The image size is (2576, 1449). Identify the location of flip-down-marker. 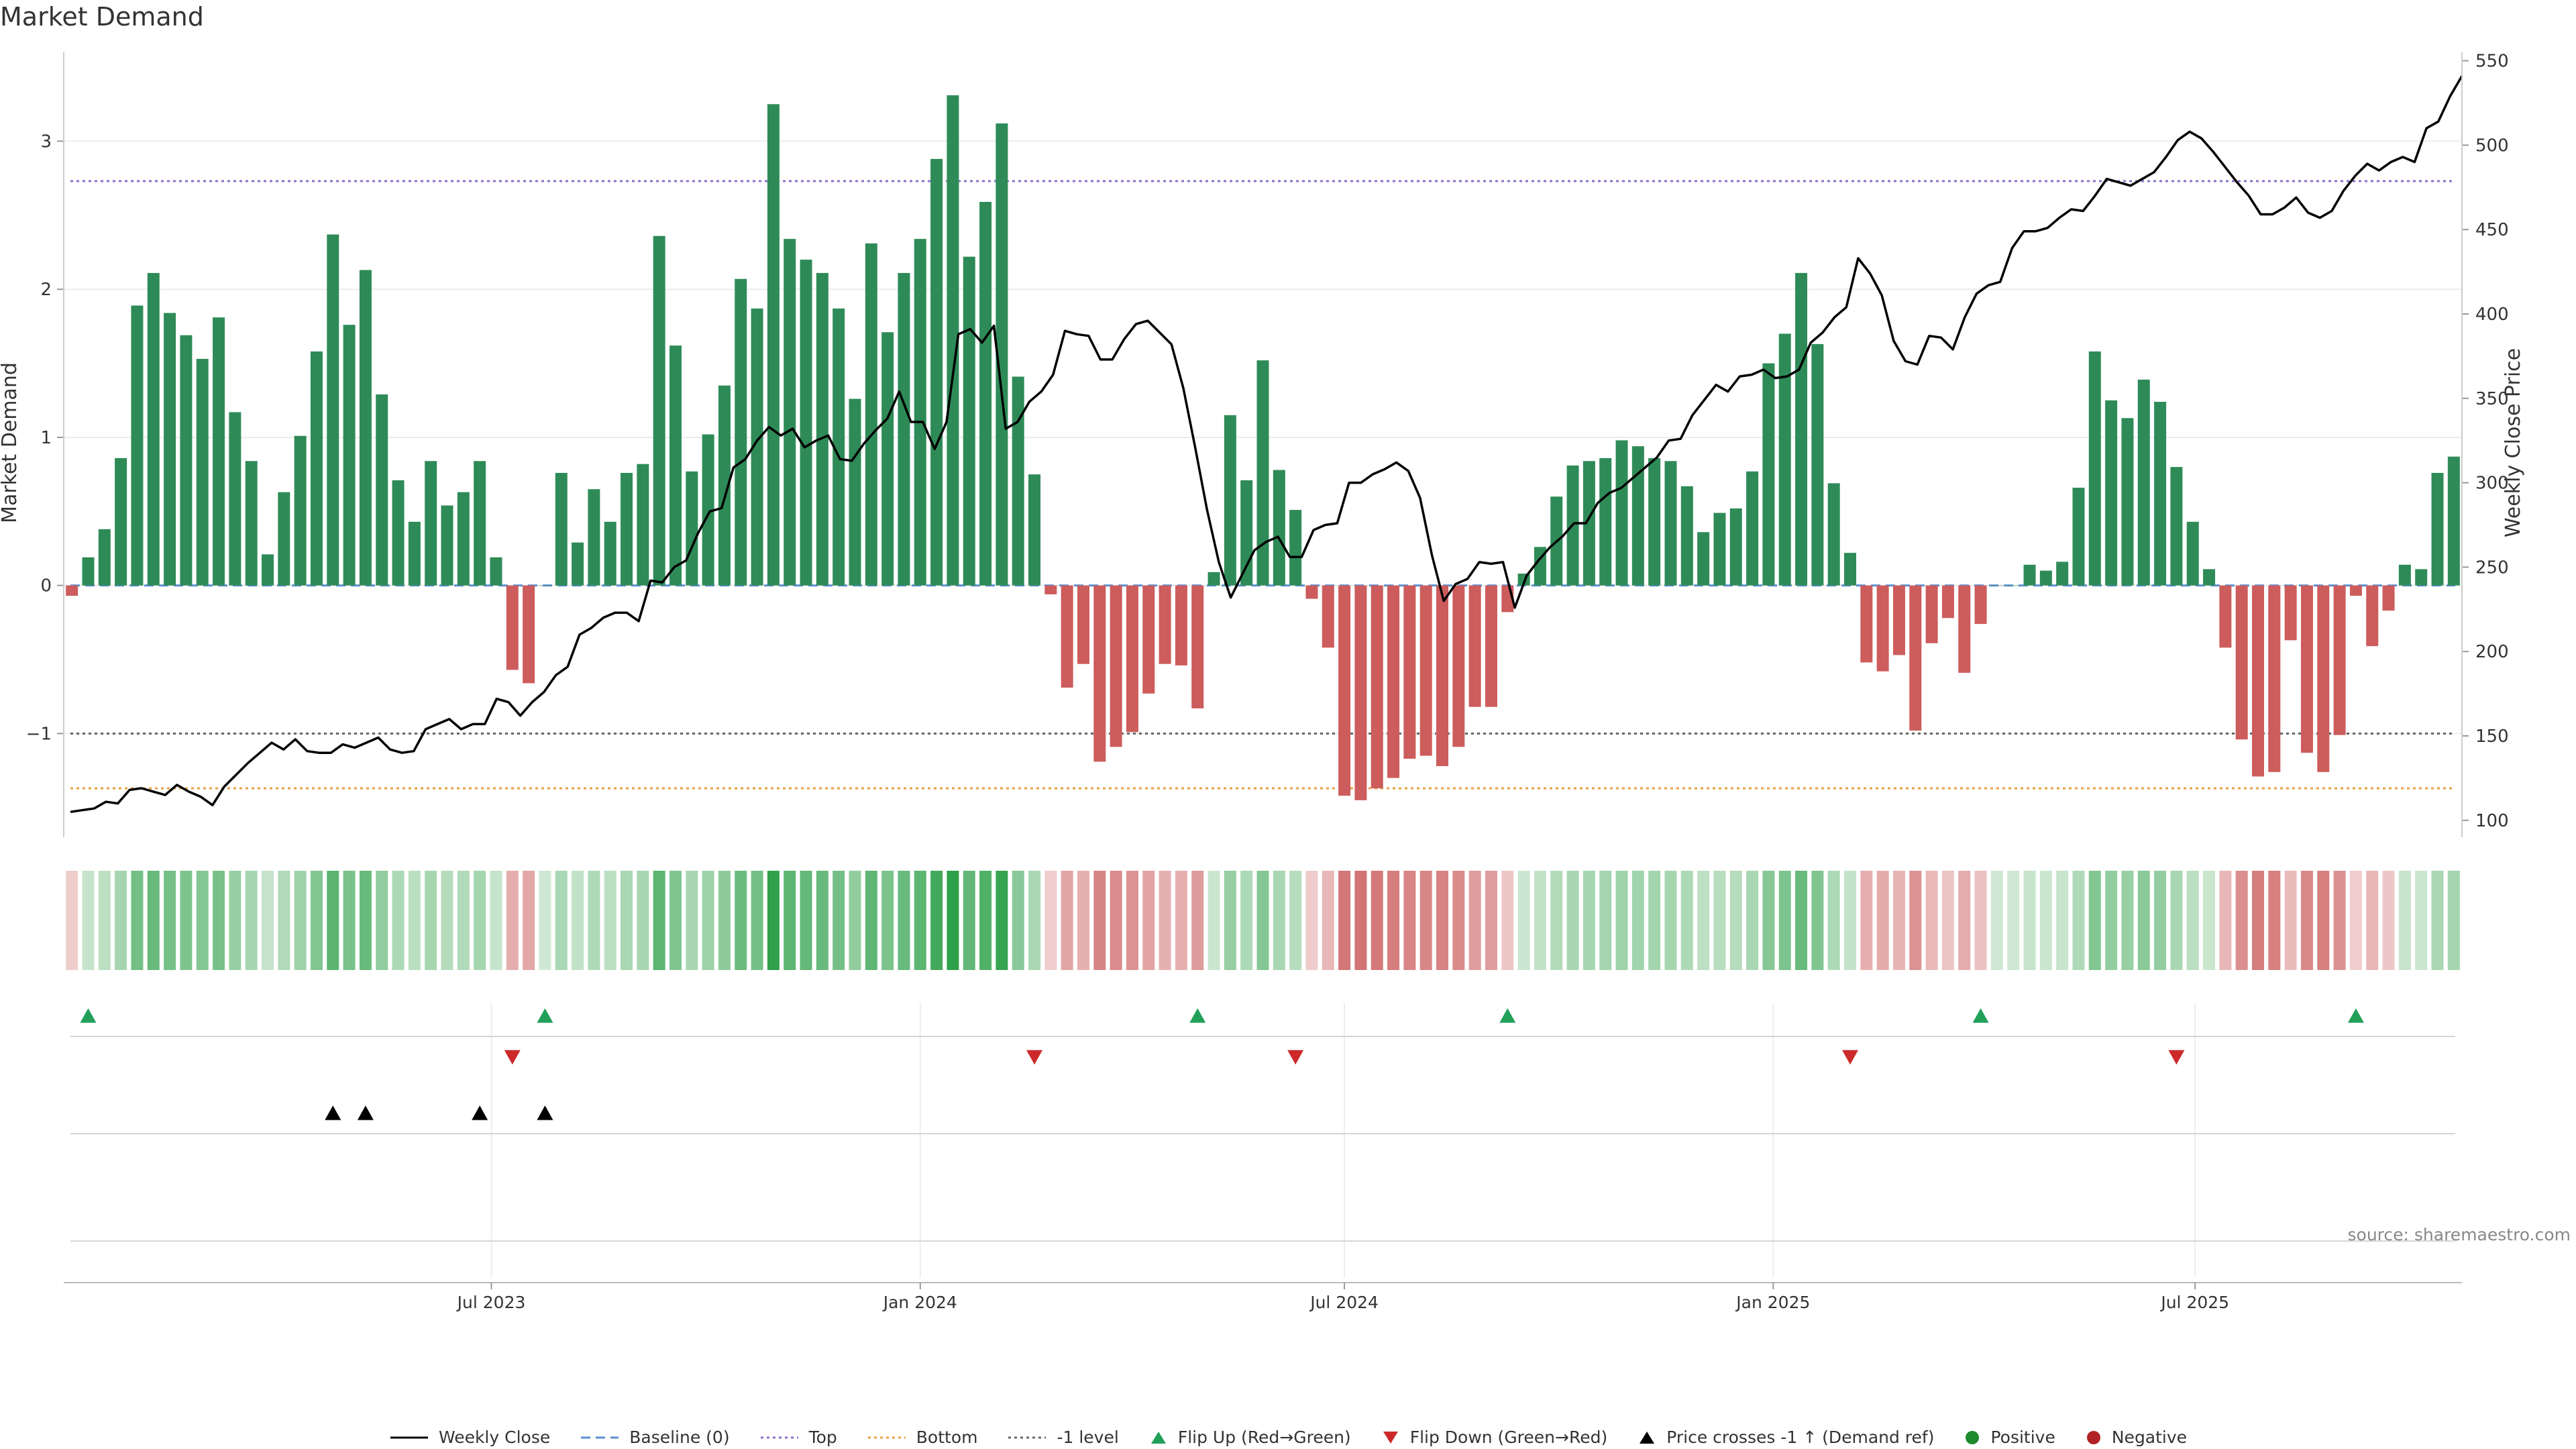
(2176, 1057).